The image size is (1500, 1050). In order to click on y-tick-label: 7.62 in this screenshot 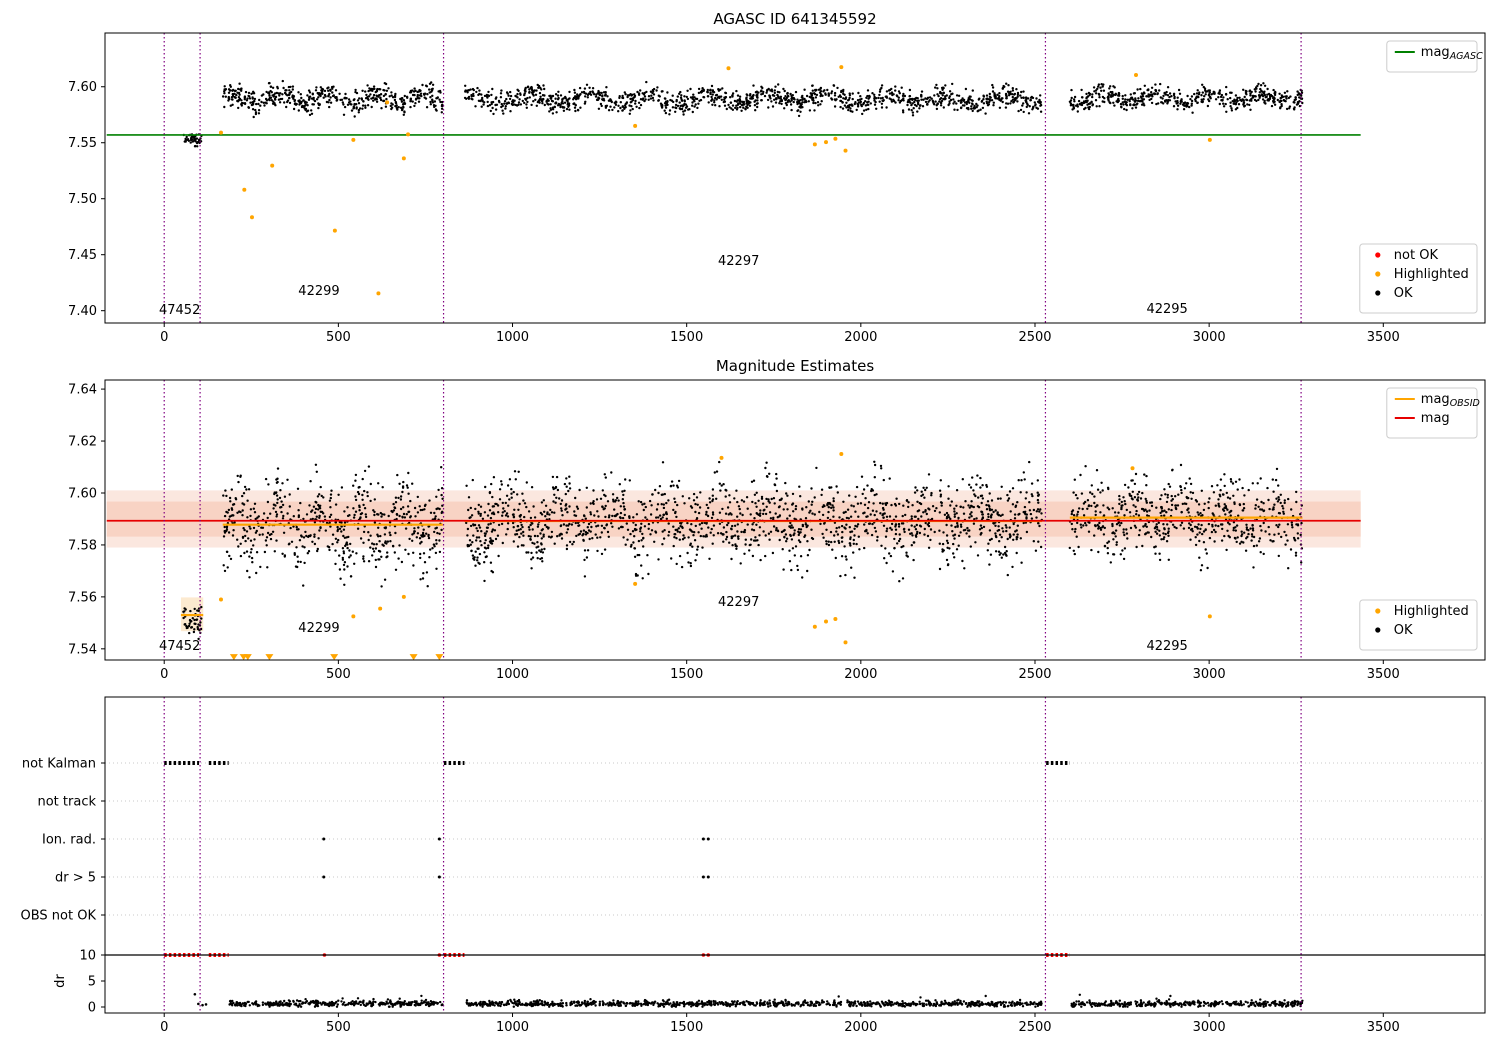, I will do `click(82, 442)`.